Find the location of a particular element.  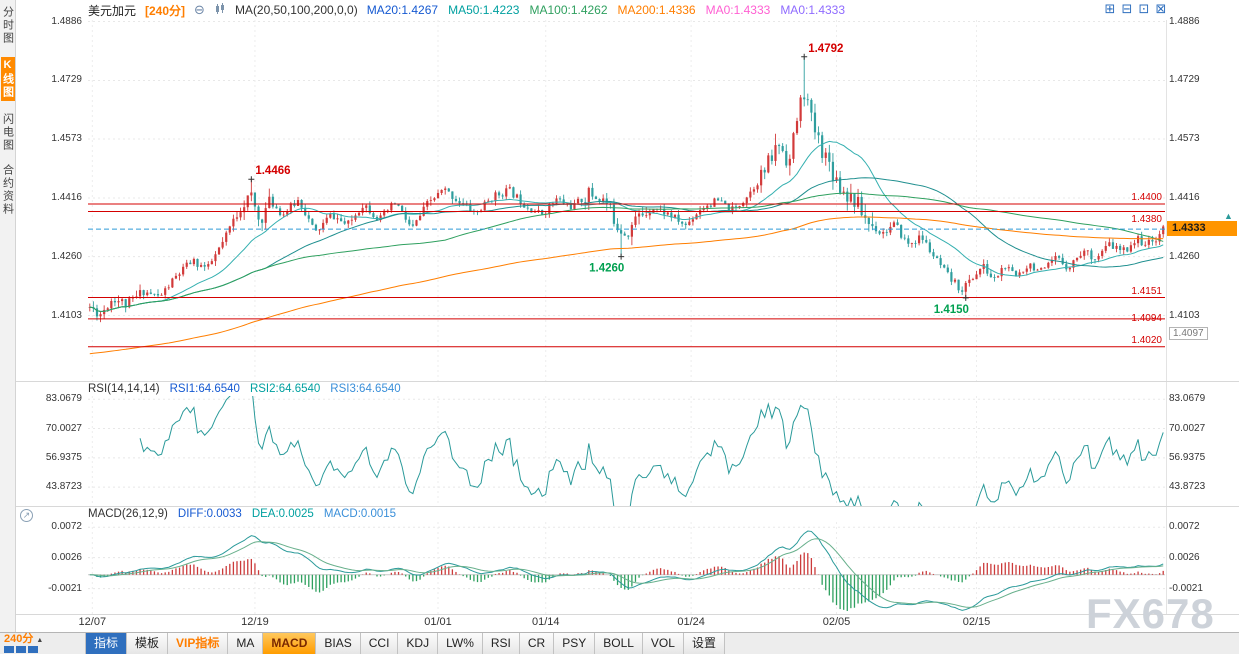

toolbar-button-boll: BOLL is located at coordinates (619, 643).